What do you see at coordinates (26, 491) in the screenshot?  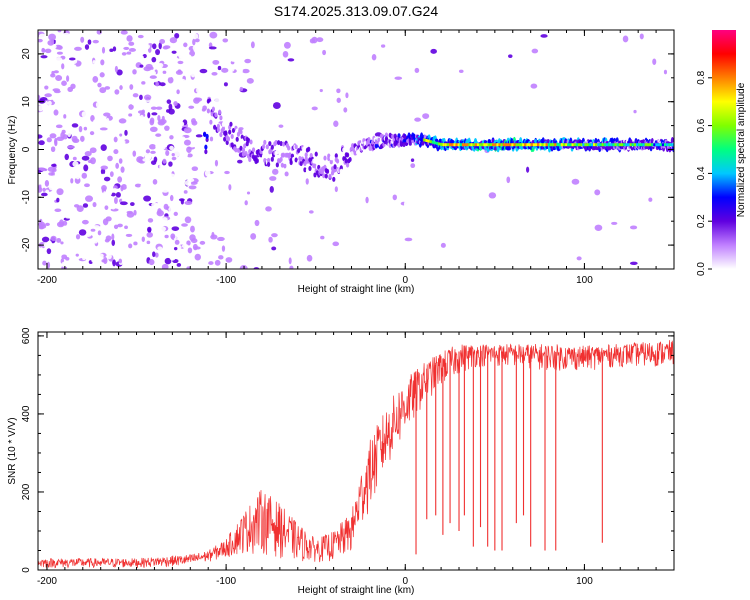 I see `snr-y-tick-label: 200` at bounding box center [26, 491].